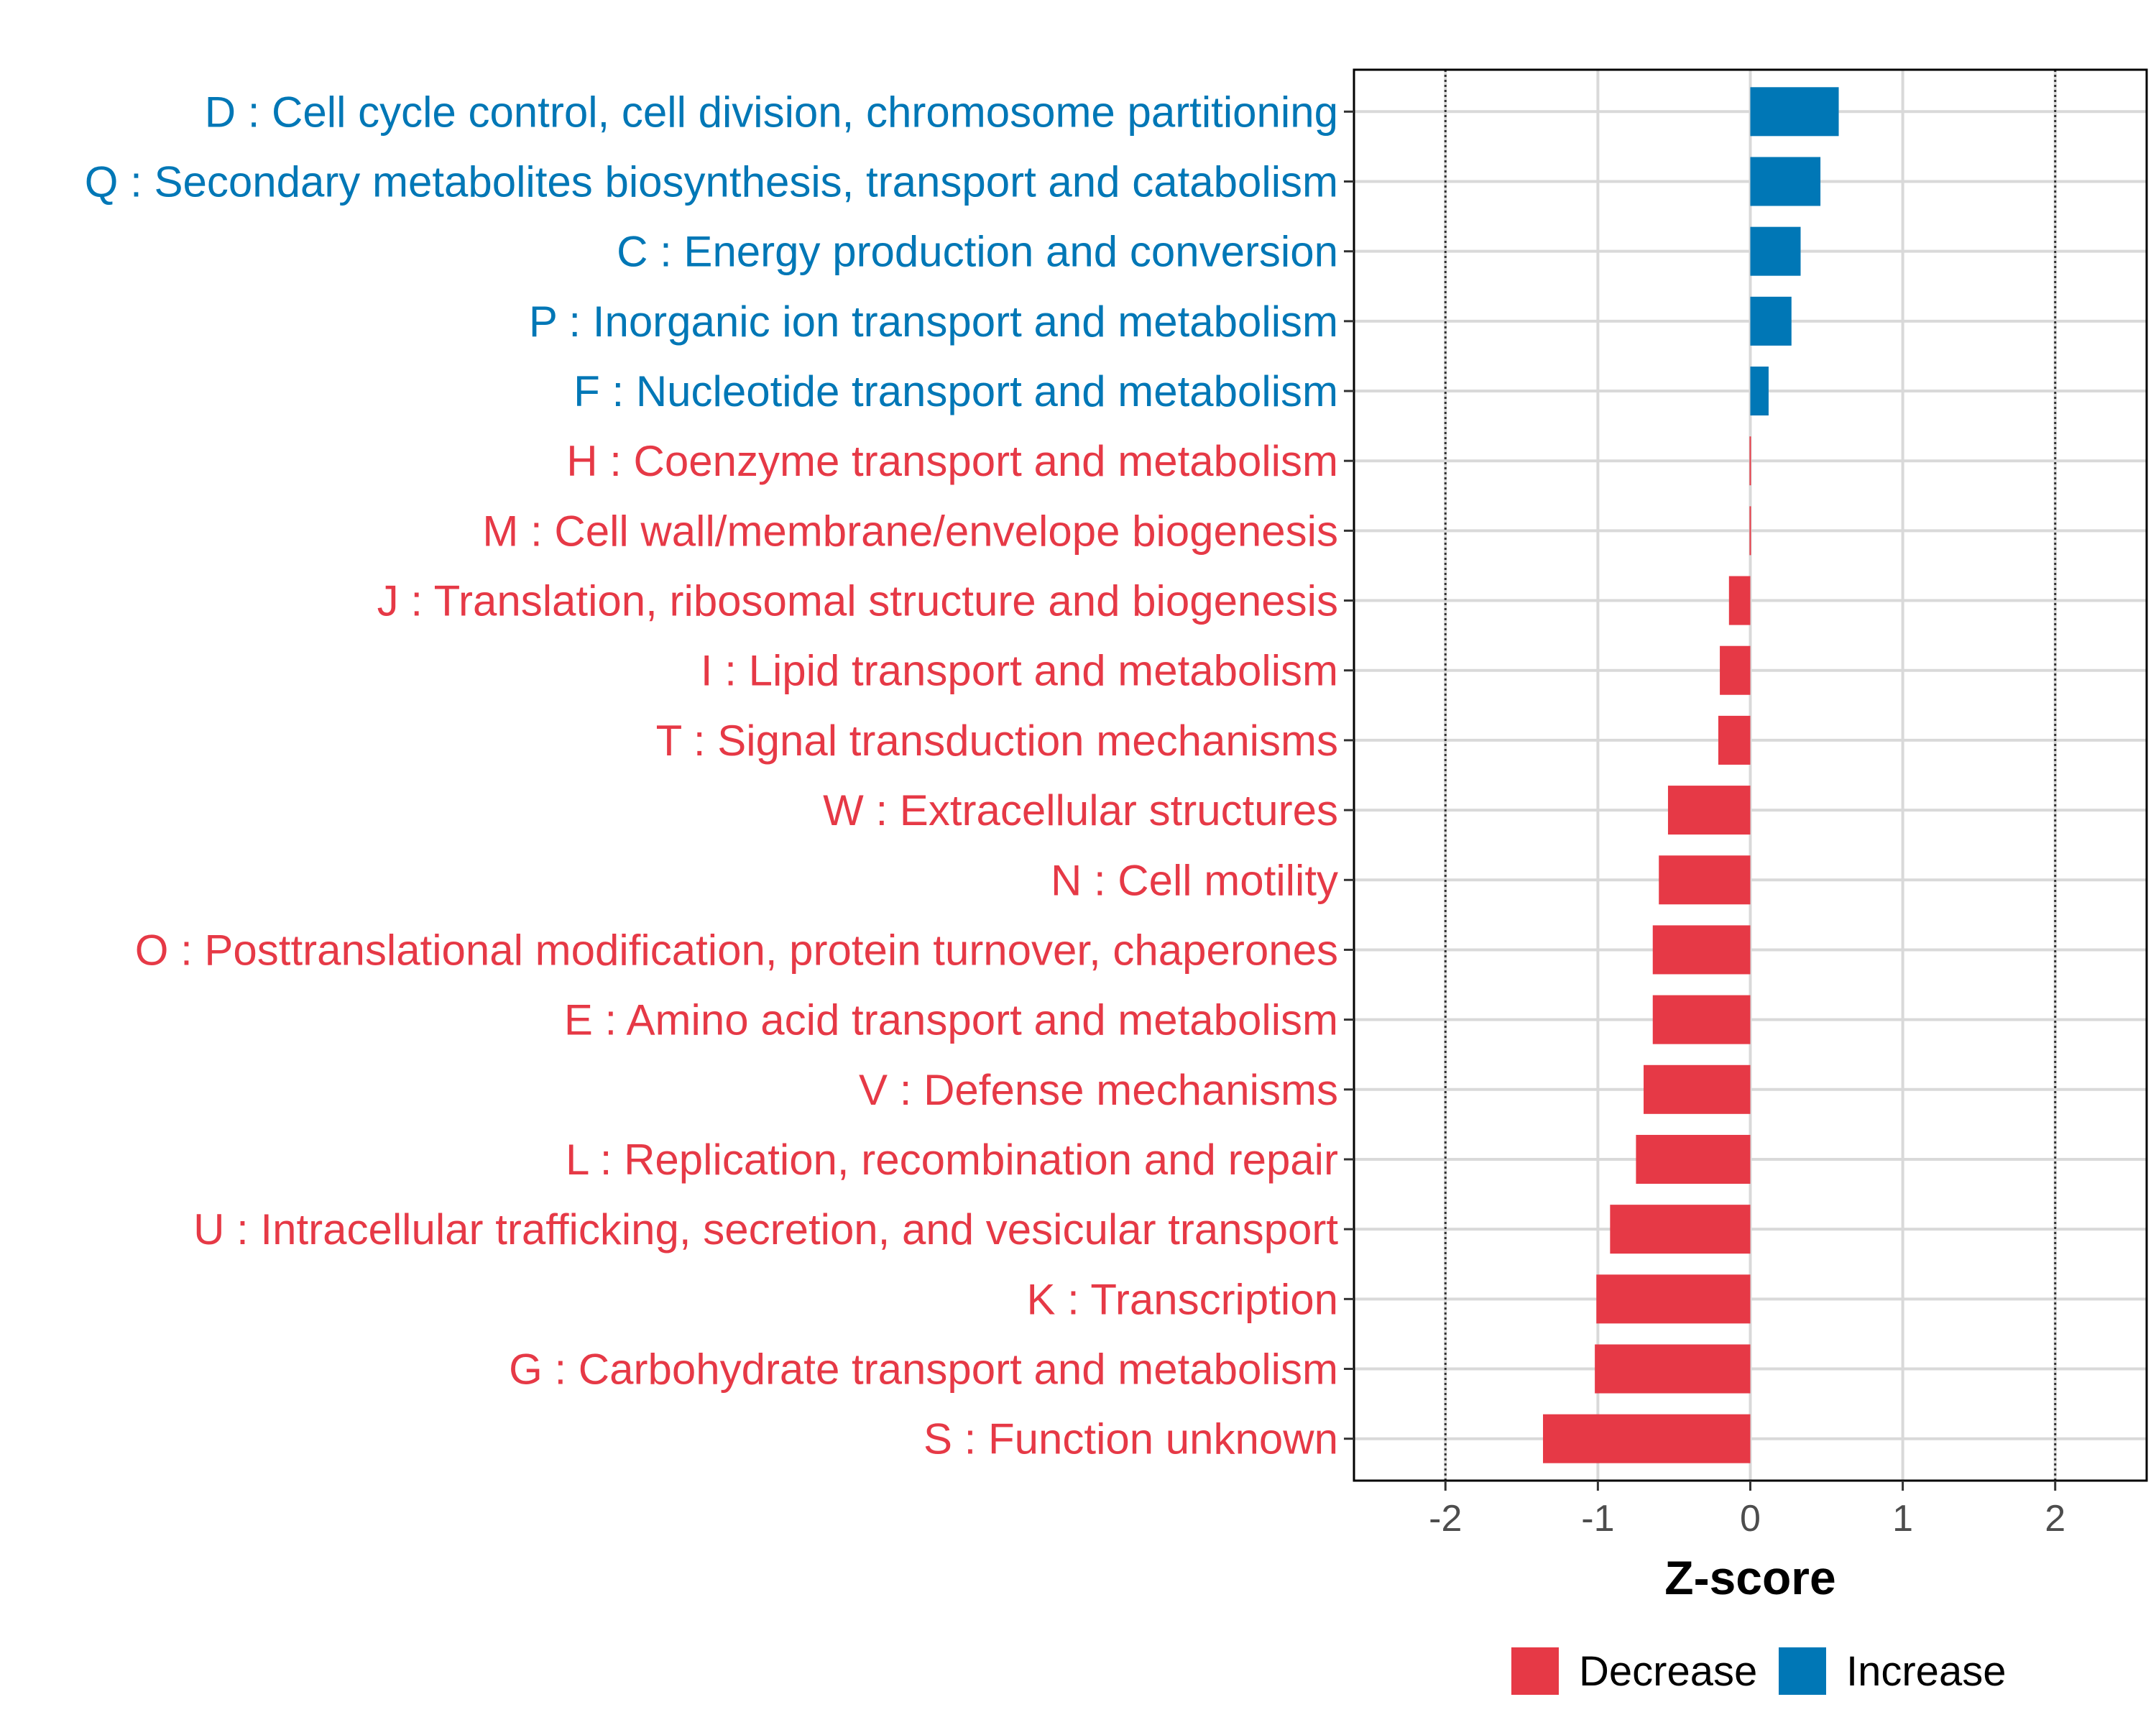 The height and width of the screenshot is (1725, 2156). I want to click on x-tick-label: 0, so click(1751, 1519).